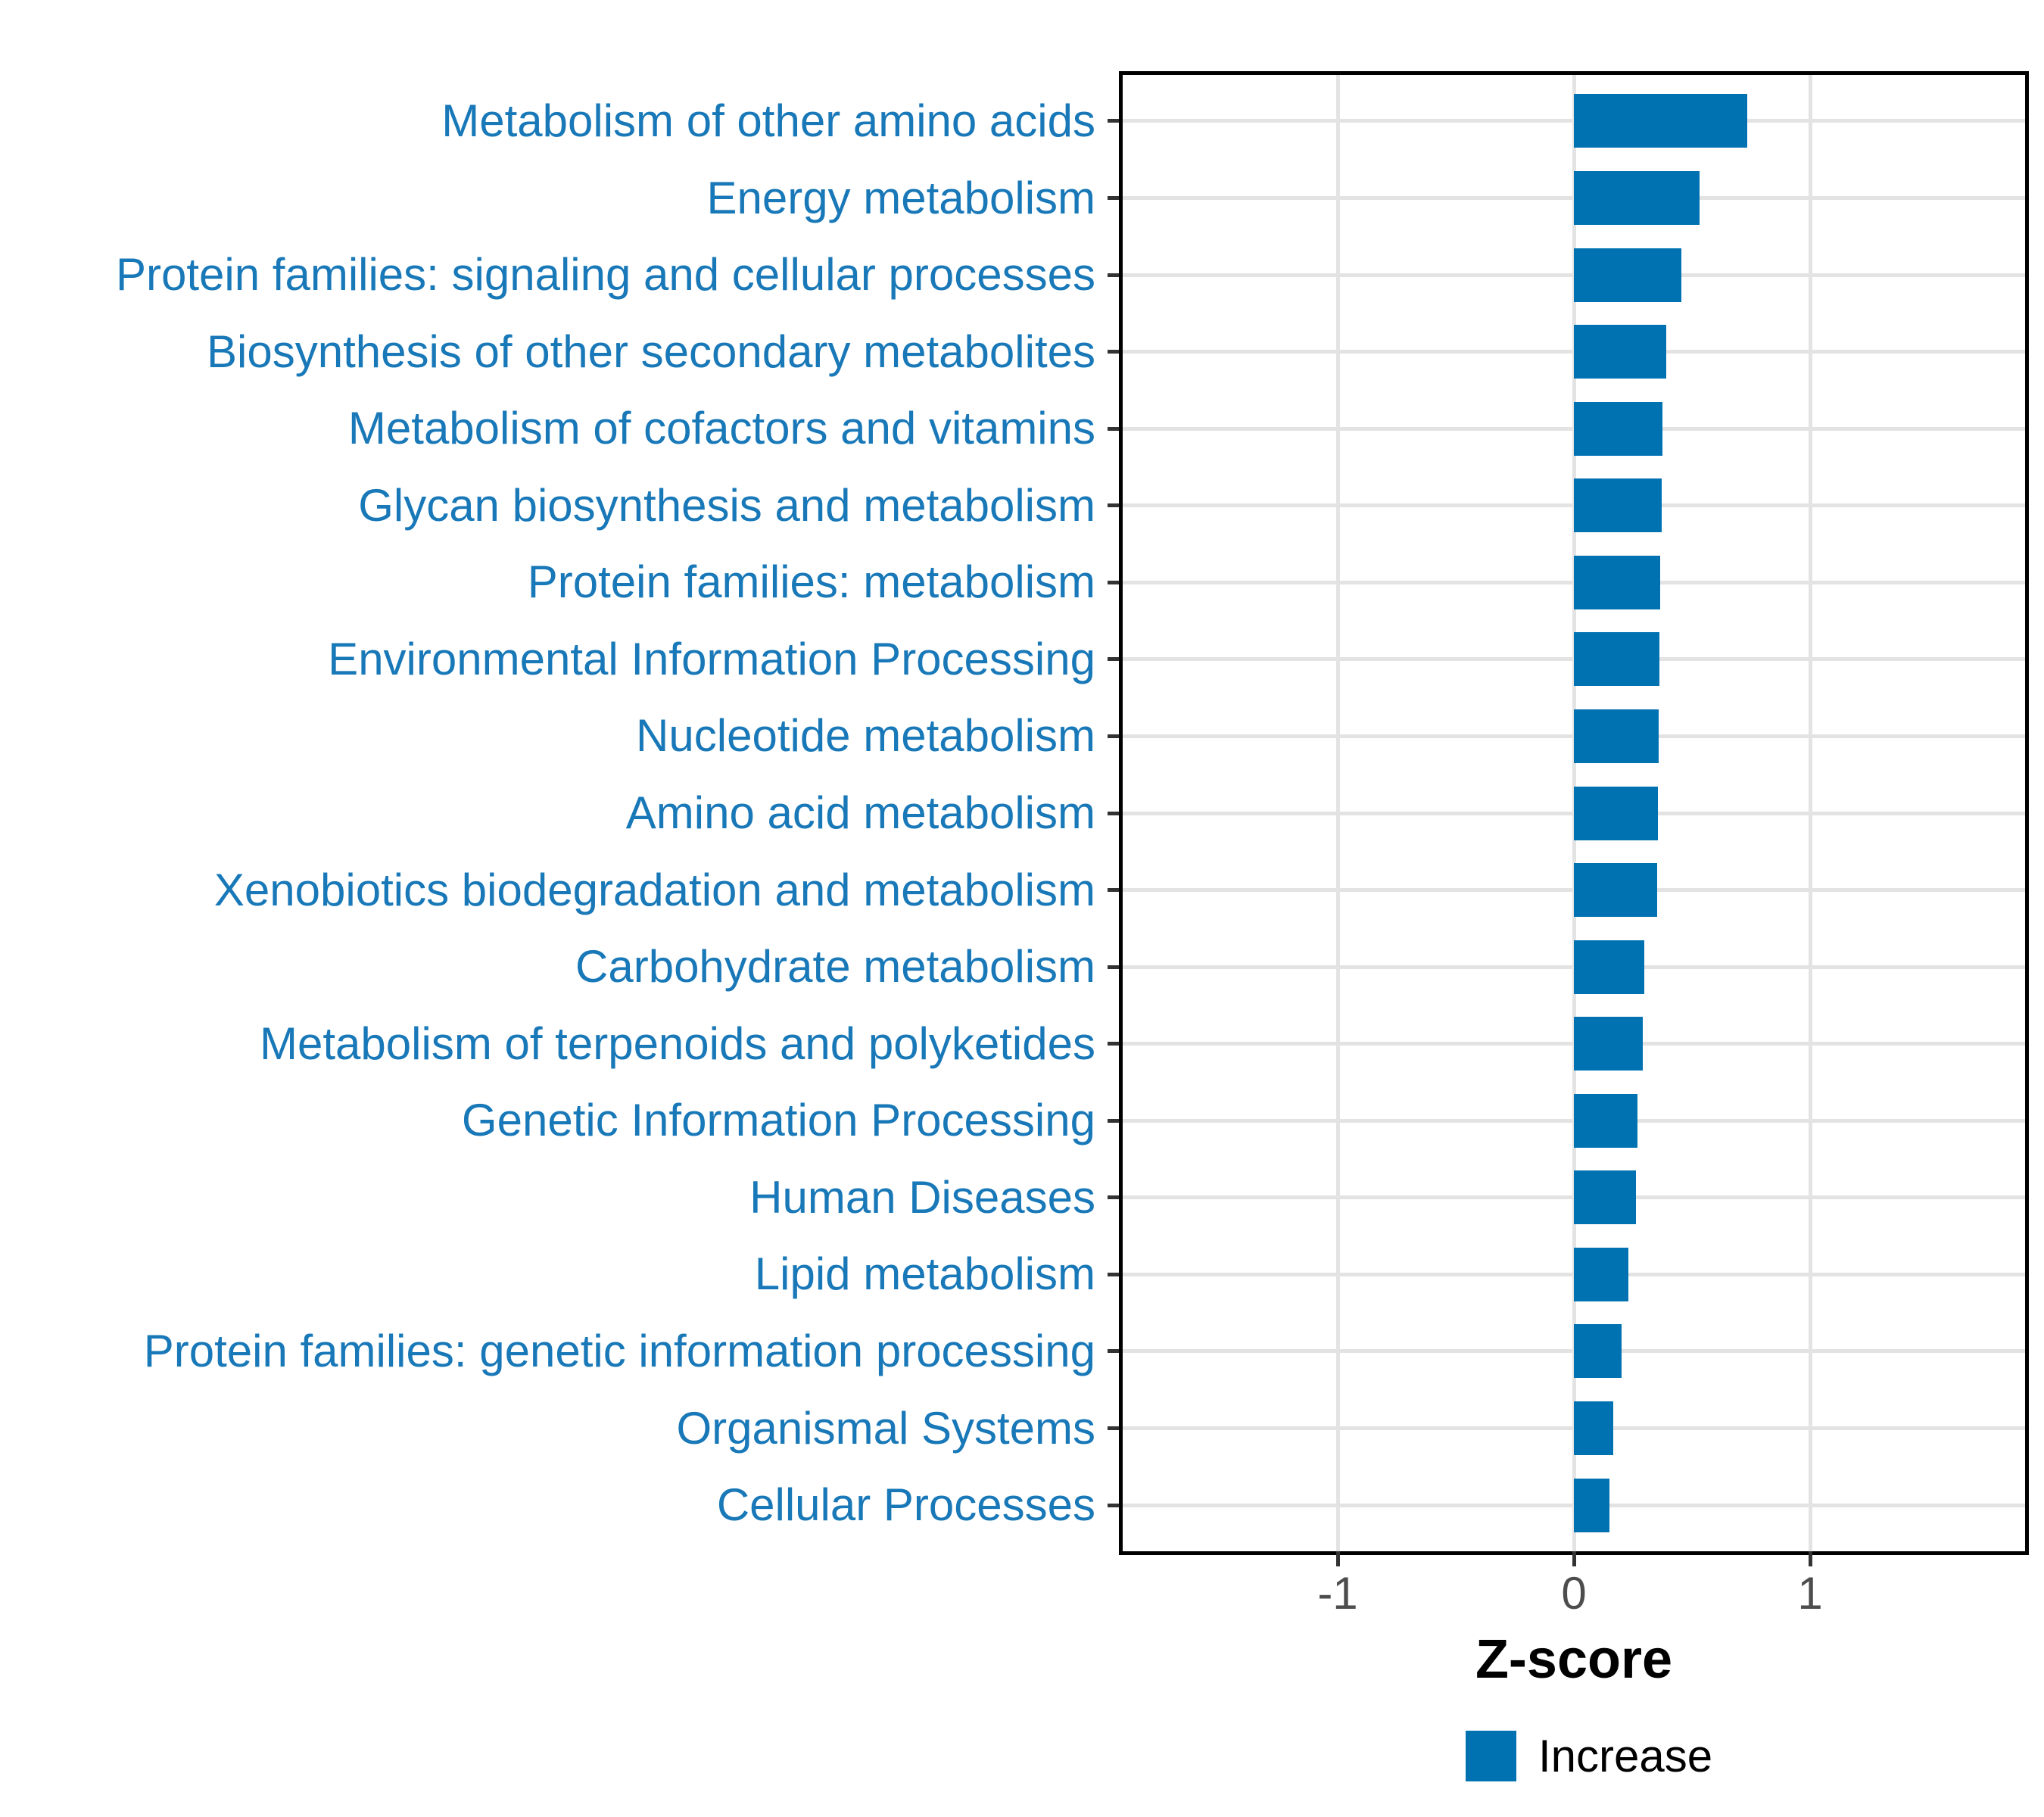 This screenshot has height=1817, width=2044. I want to click on x-axis-tick-label: -1, so click(1337, 1593).